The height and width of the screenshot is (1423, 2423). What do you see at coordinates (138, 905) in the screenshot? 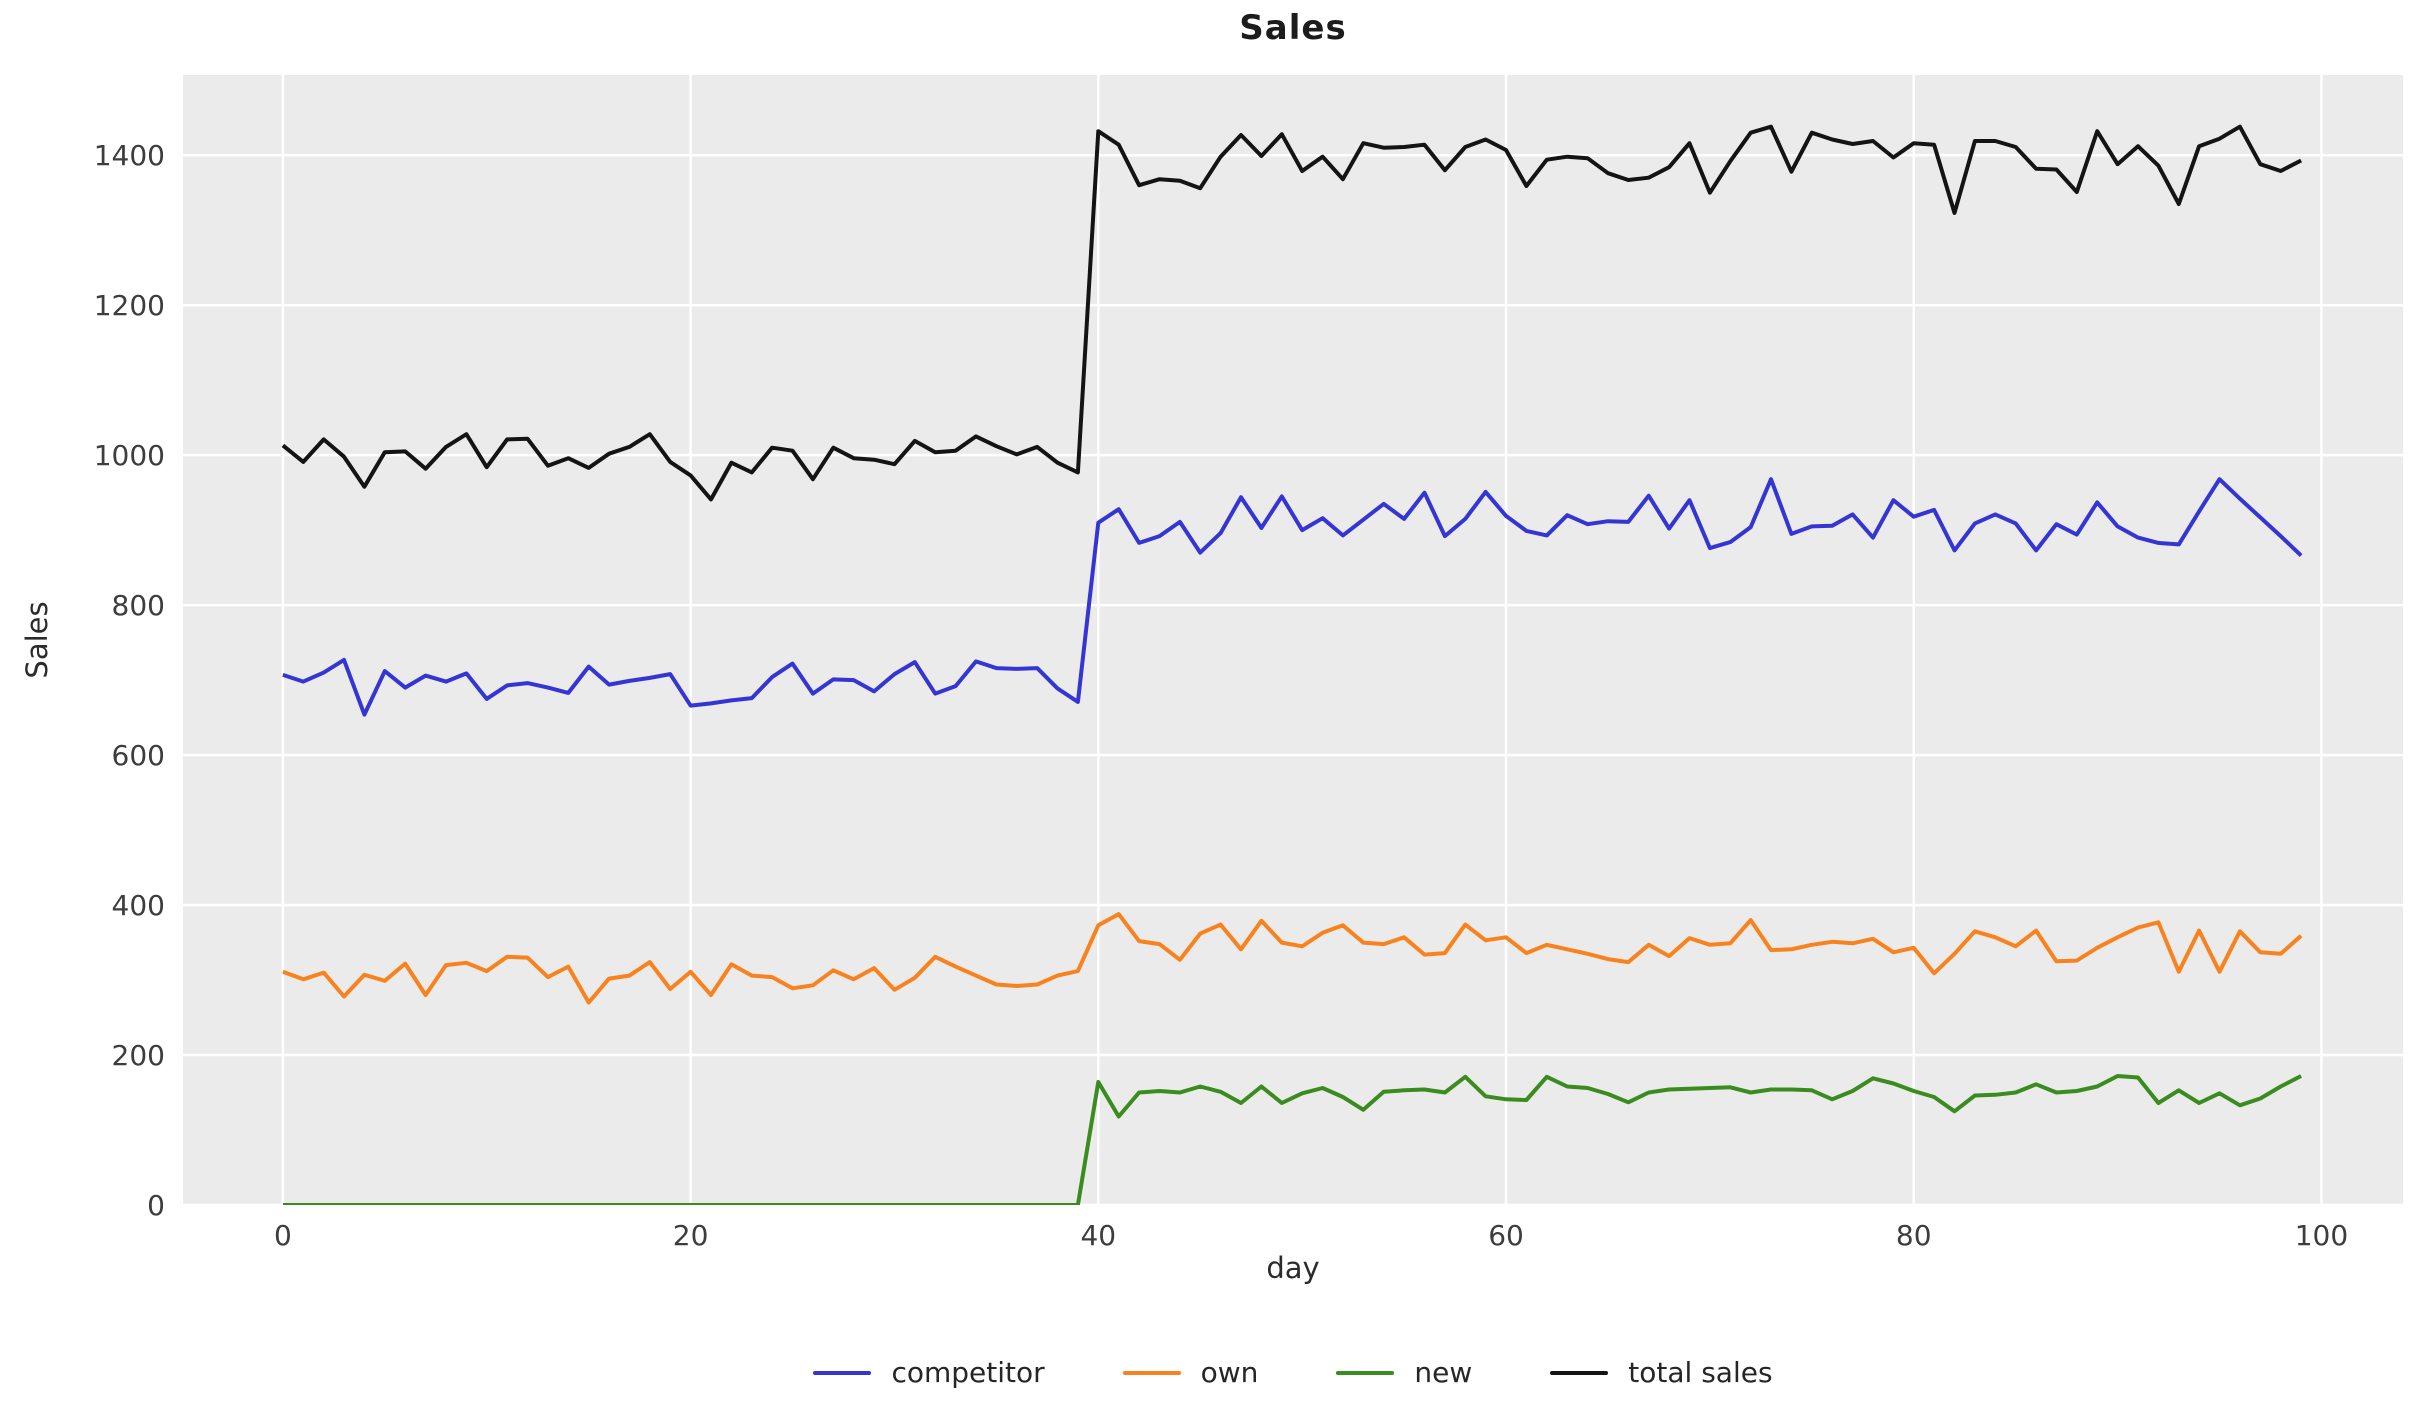
I see `y-tick-label: 400` at bounding box center [138, 905].